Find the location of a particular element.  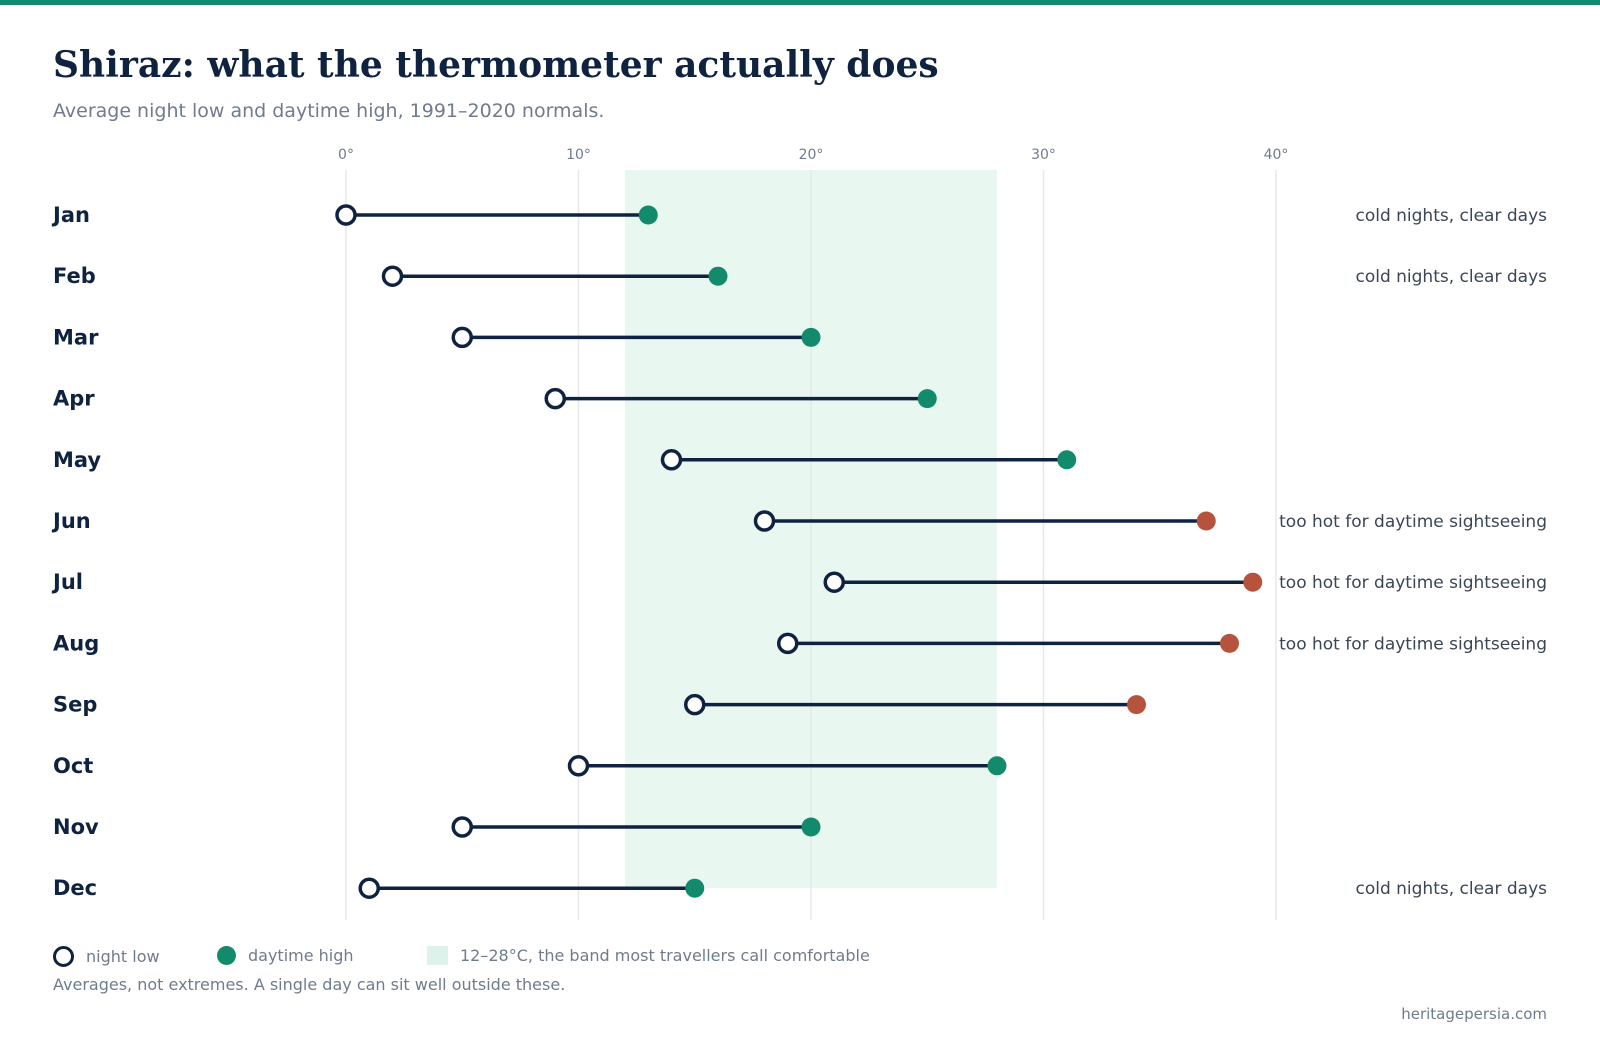

month-label: Apr is located at coordinates (74, 399).